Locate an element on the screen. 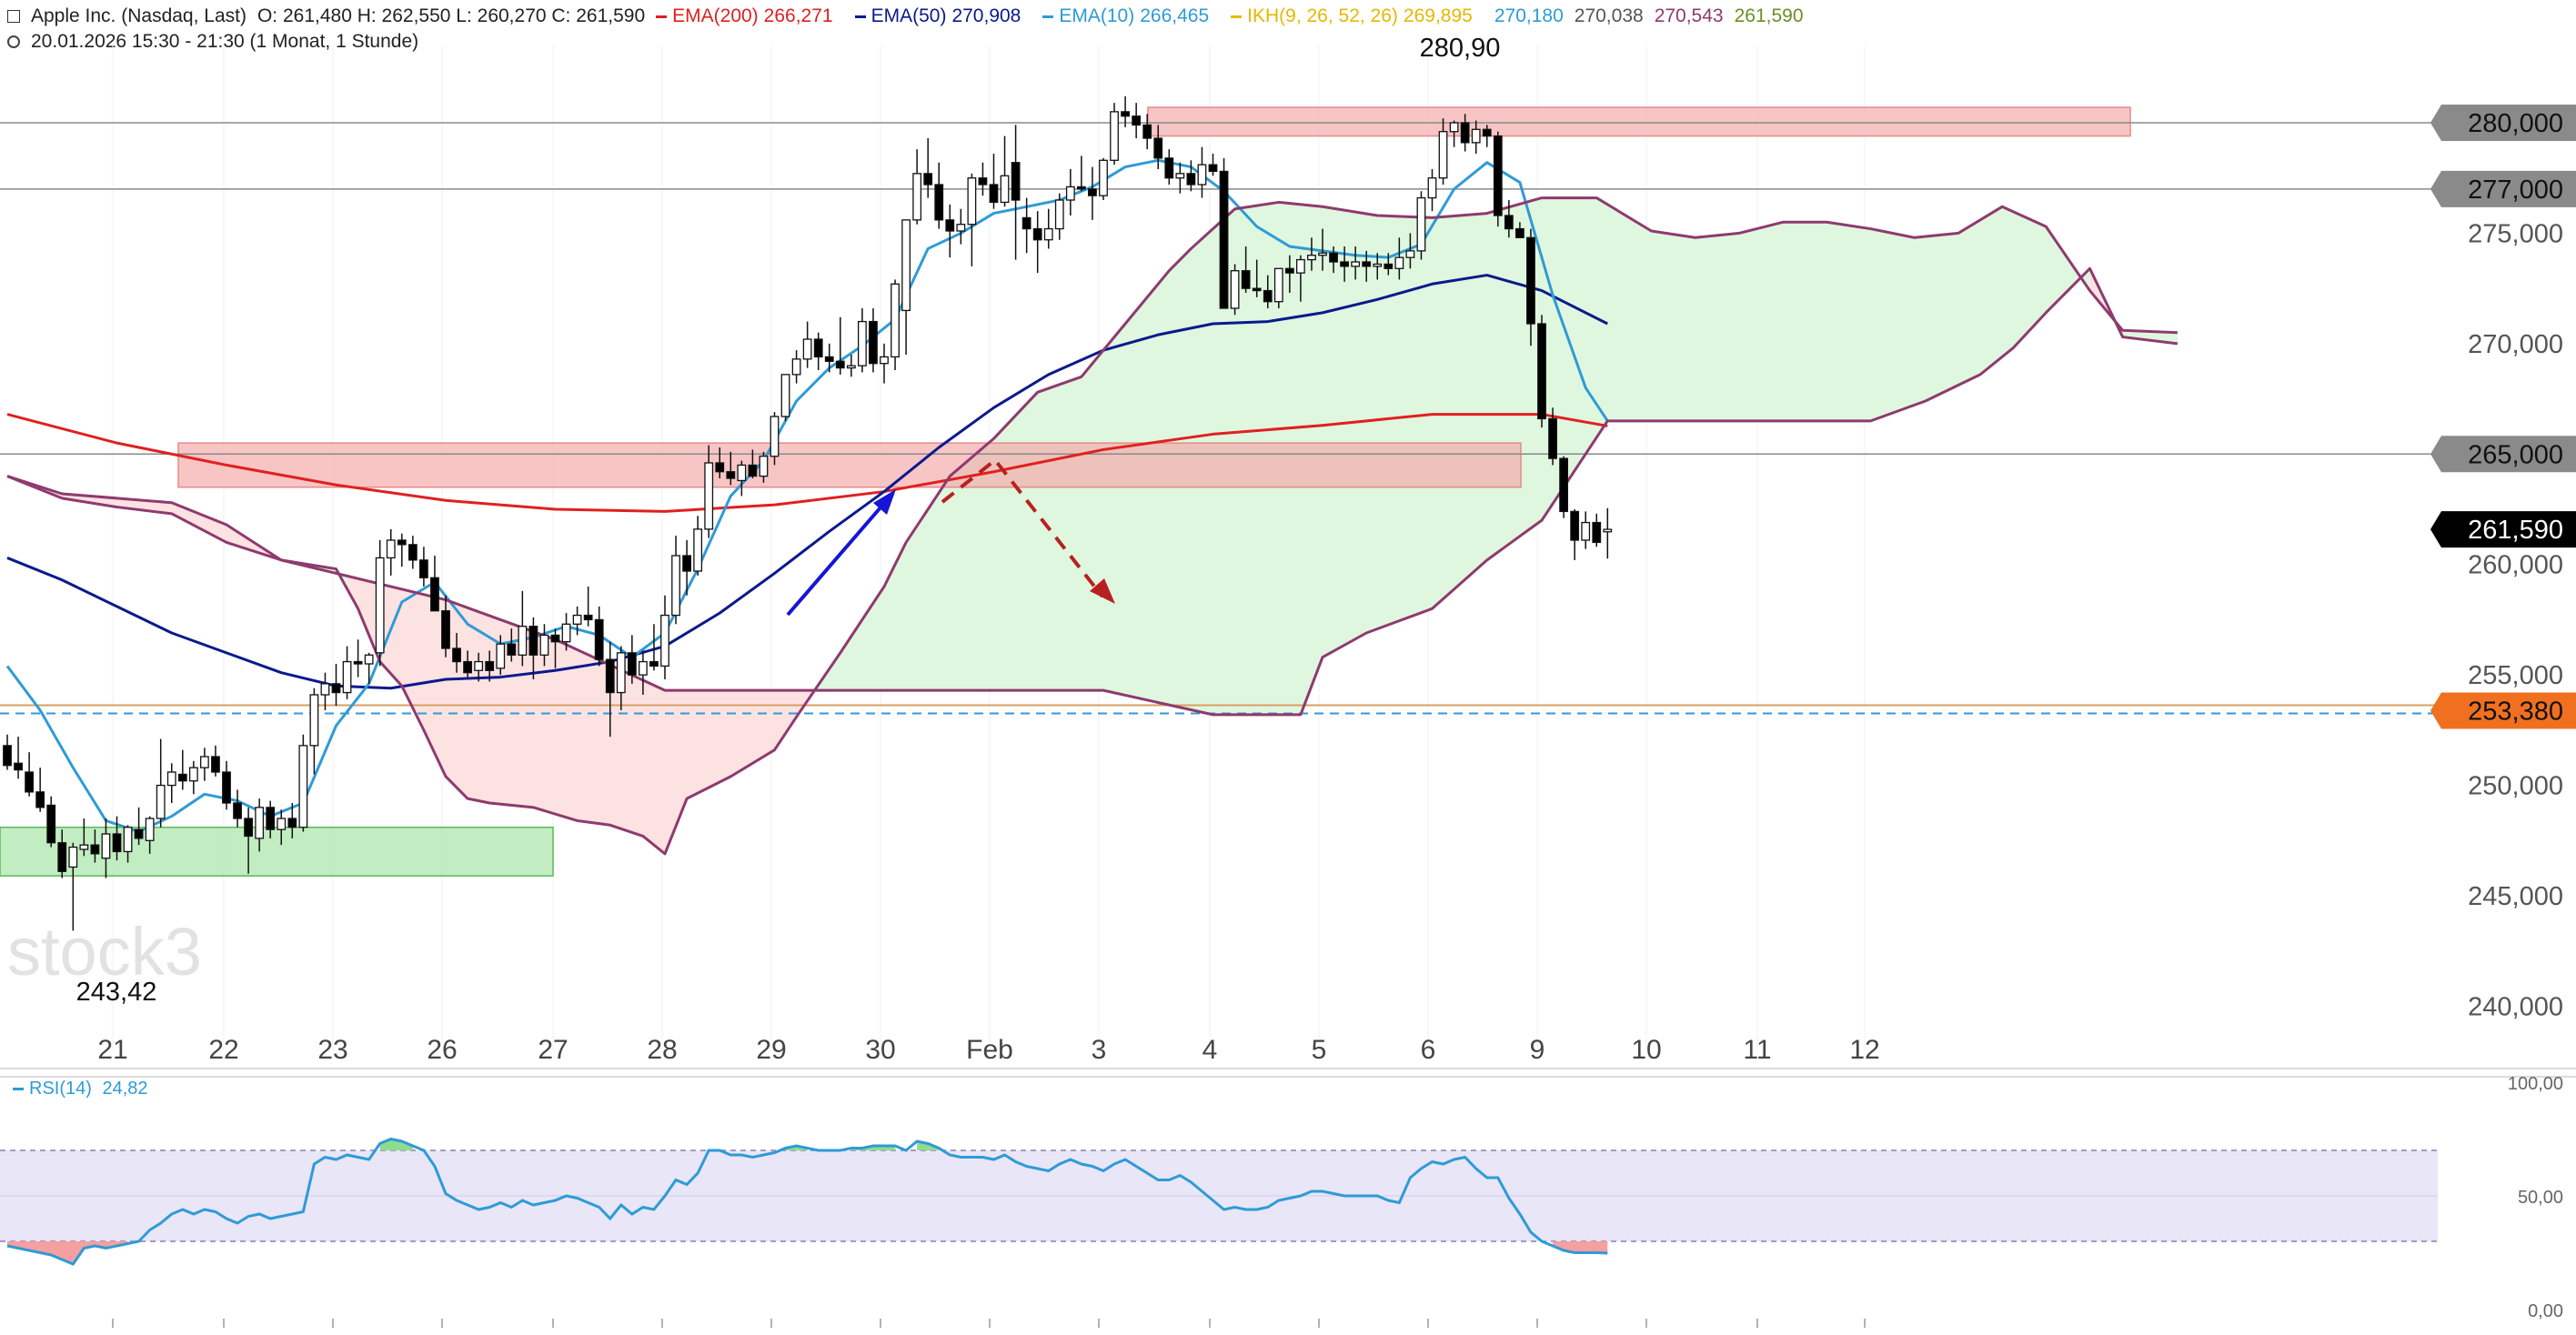  clock-icon is located at coordinates (13, 42).